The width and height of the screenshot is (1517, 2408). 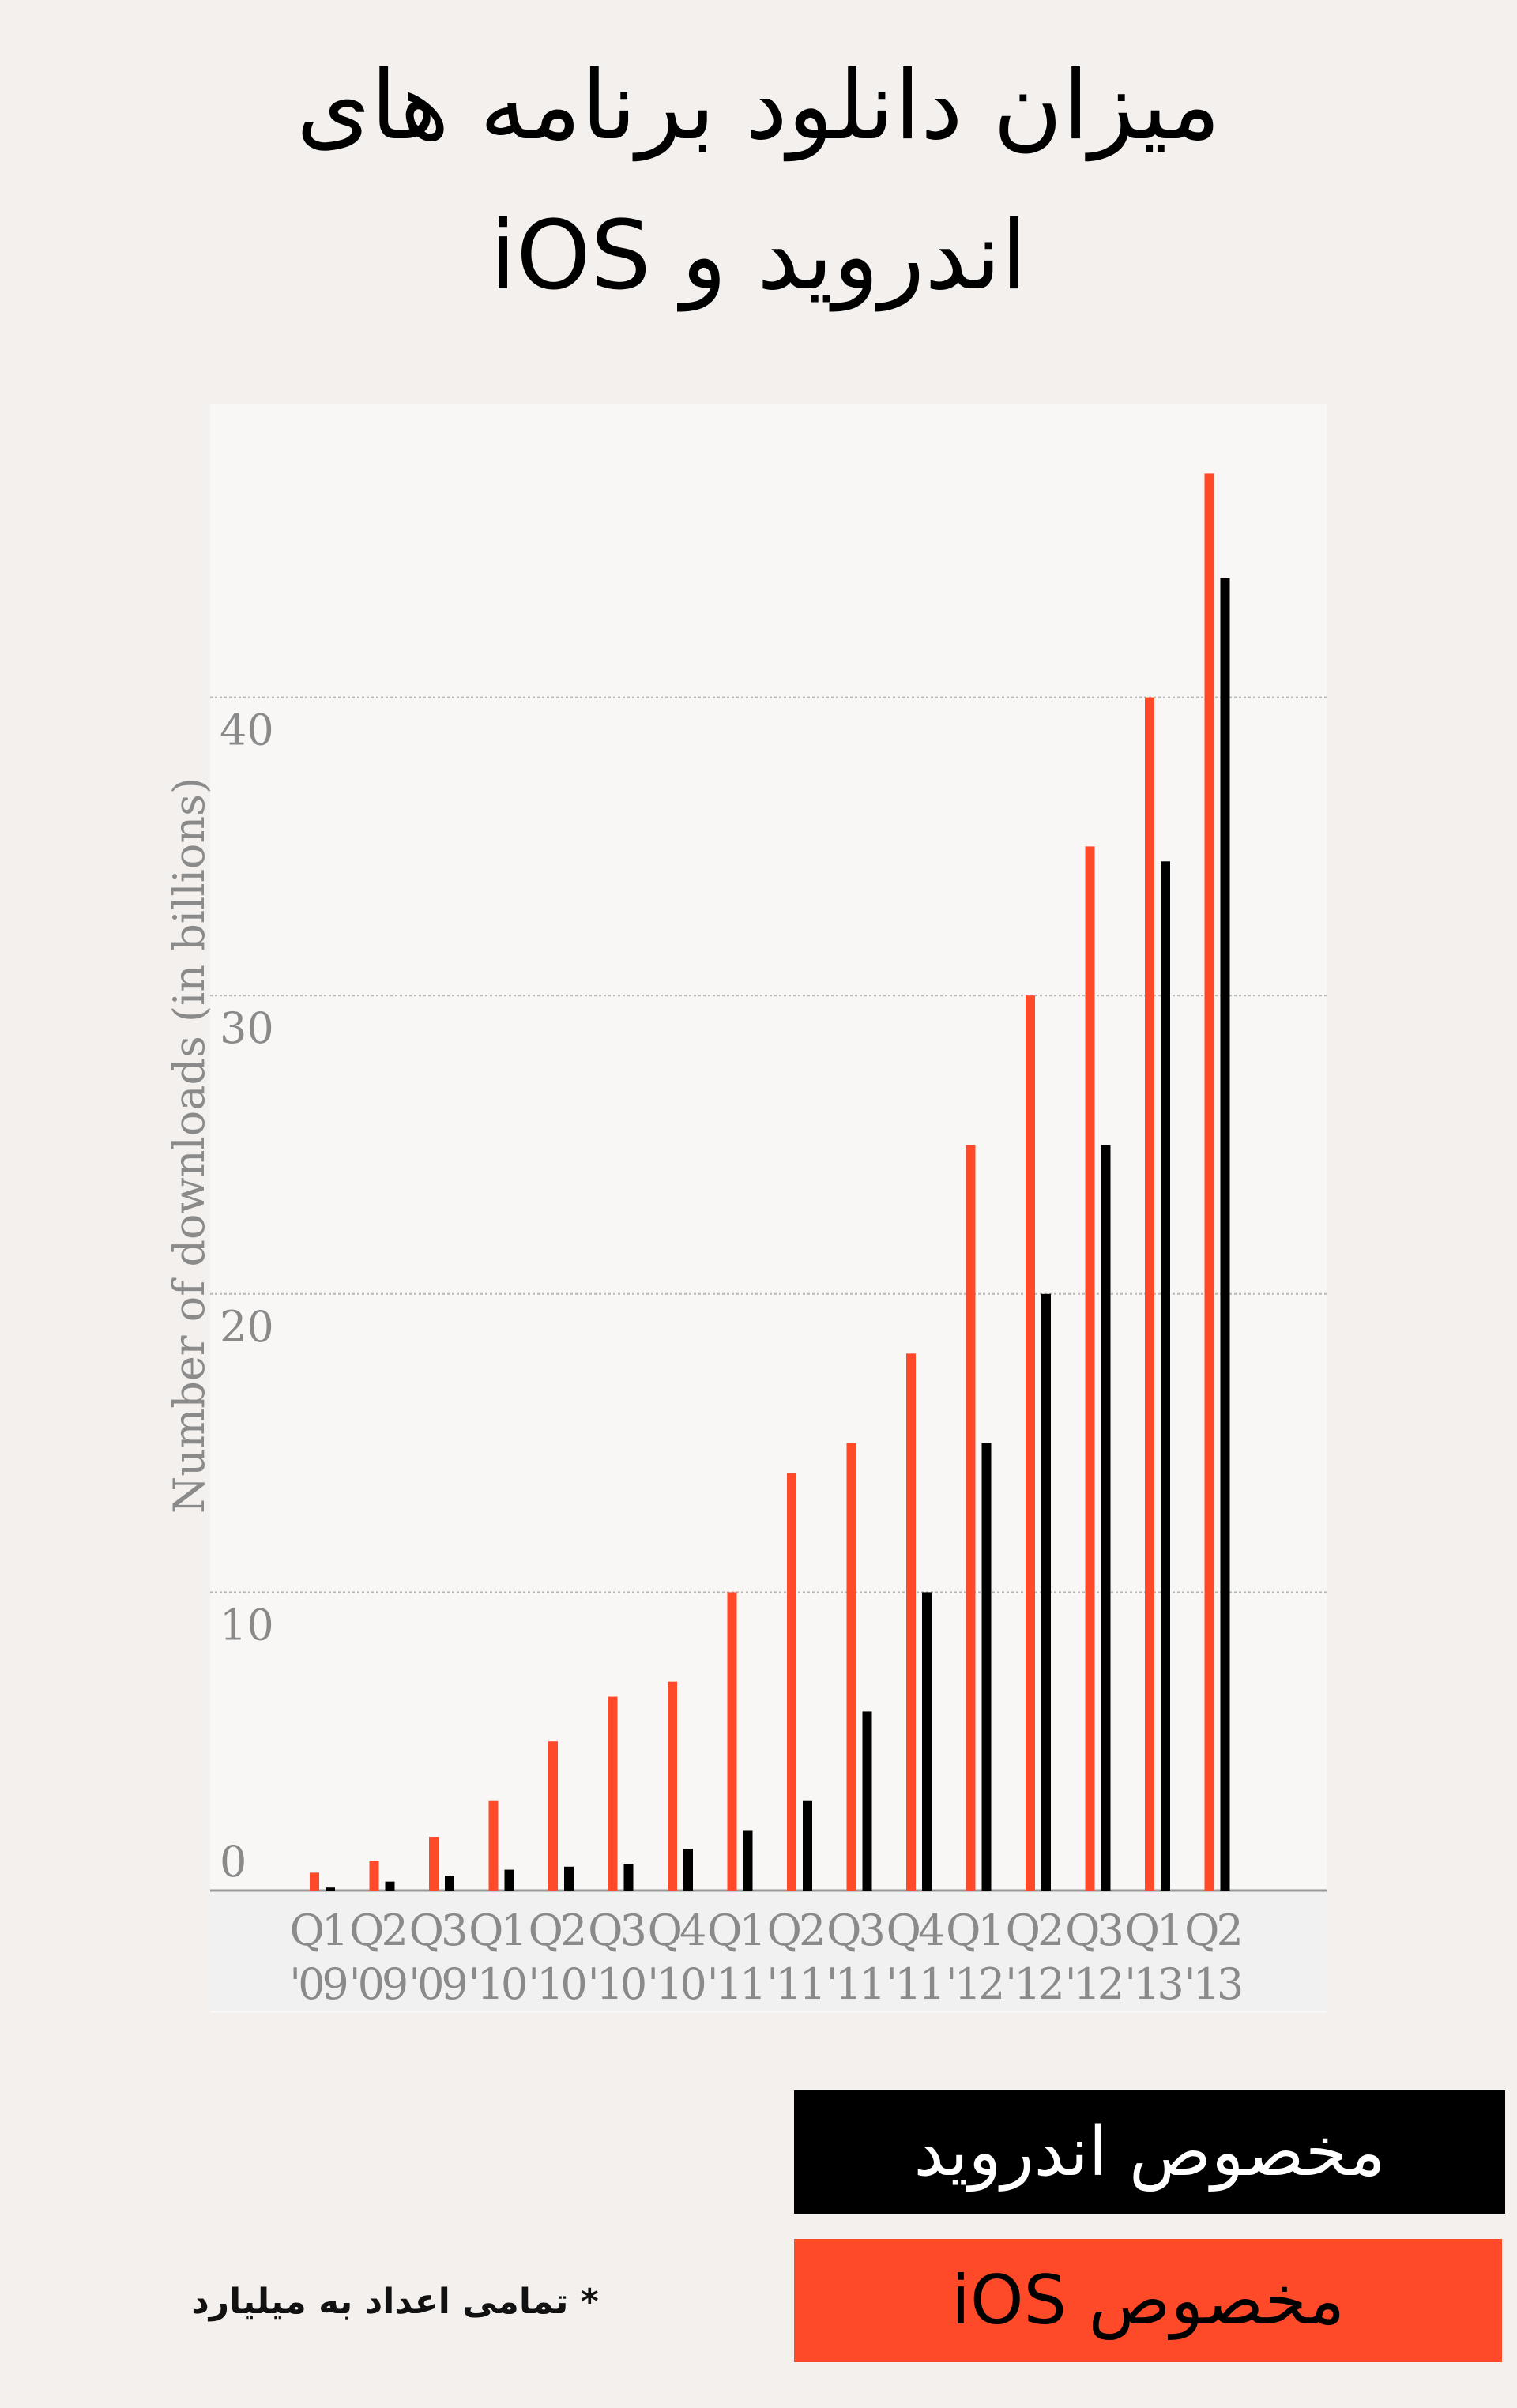 What do you see at coordinates (189, 1145) in the screenshot?
I see `y-axis-label: Number of downloads (in billions)` at bounding box center [189, 1145].